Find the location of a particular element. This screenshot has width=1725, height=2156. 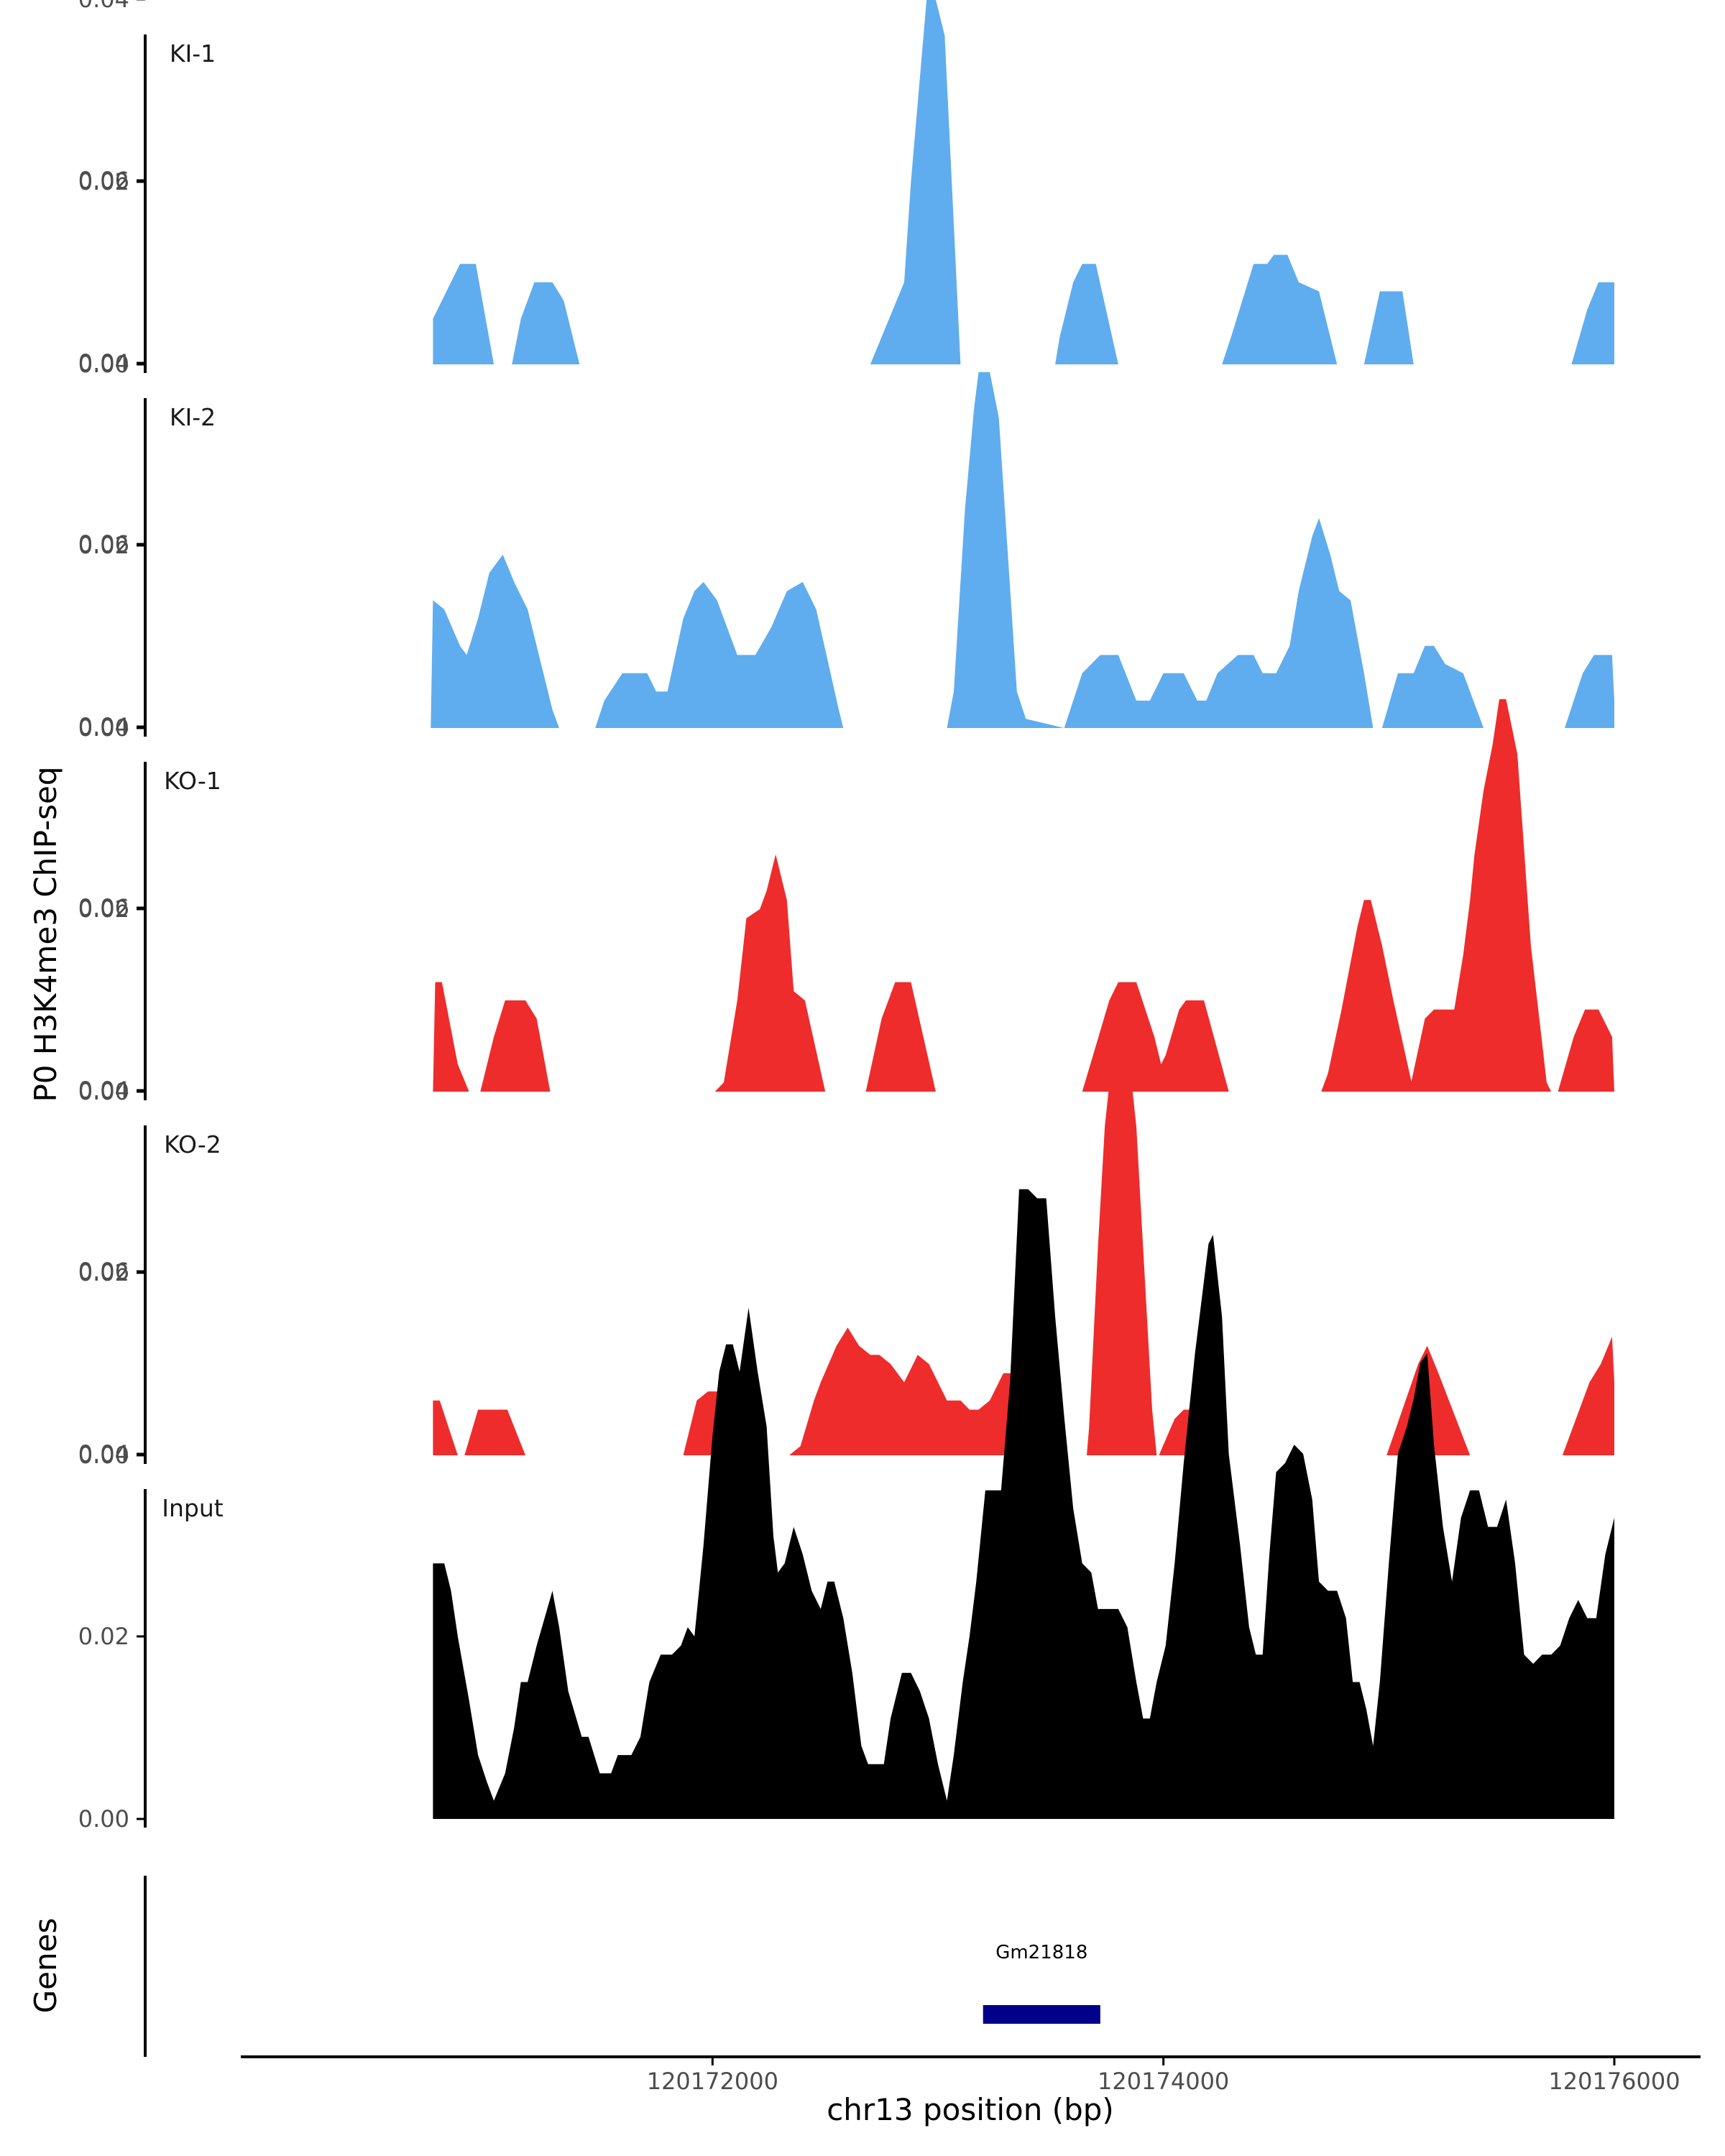

genes-panel-title: Genes is located at coordinates (45, 1966).